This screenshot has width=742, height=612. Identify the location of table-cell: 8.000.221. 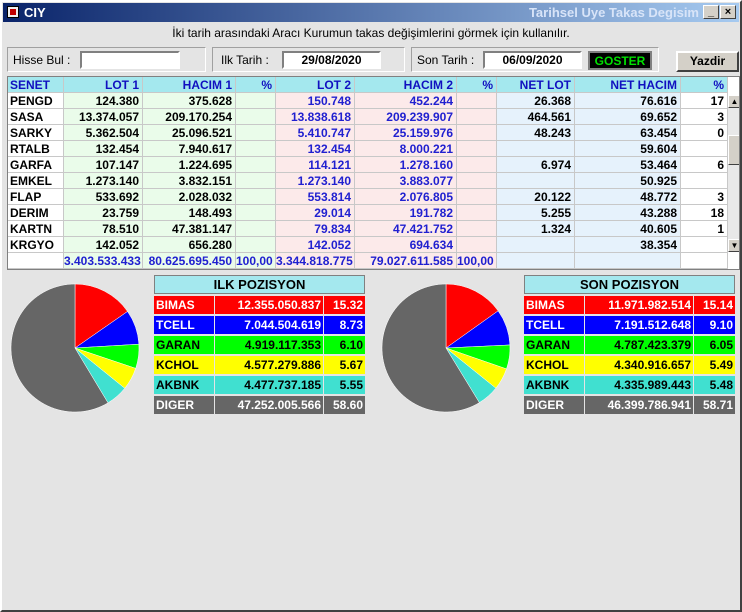
(406, 149).